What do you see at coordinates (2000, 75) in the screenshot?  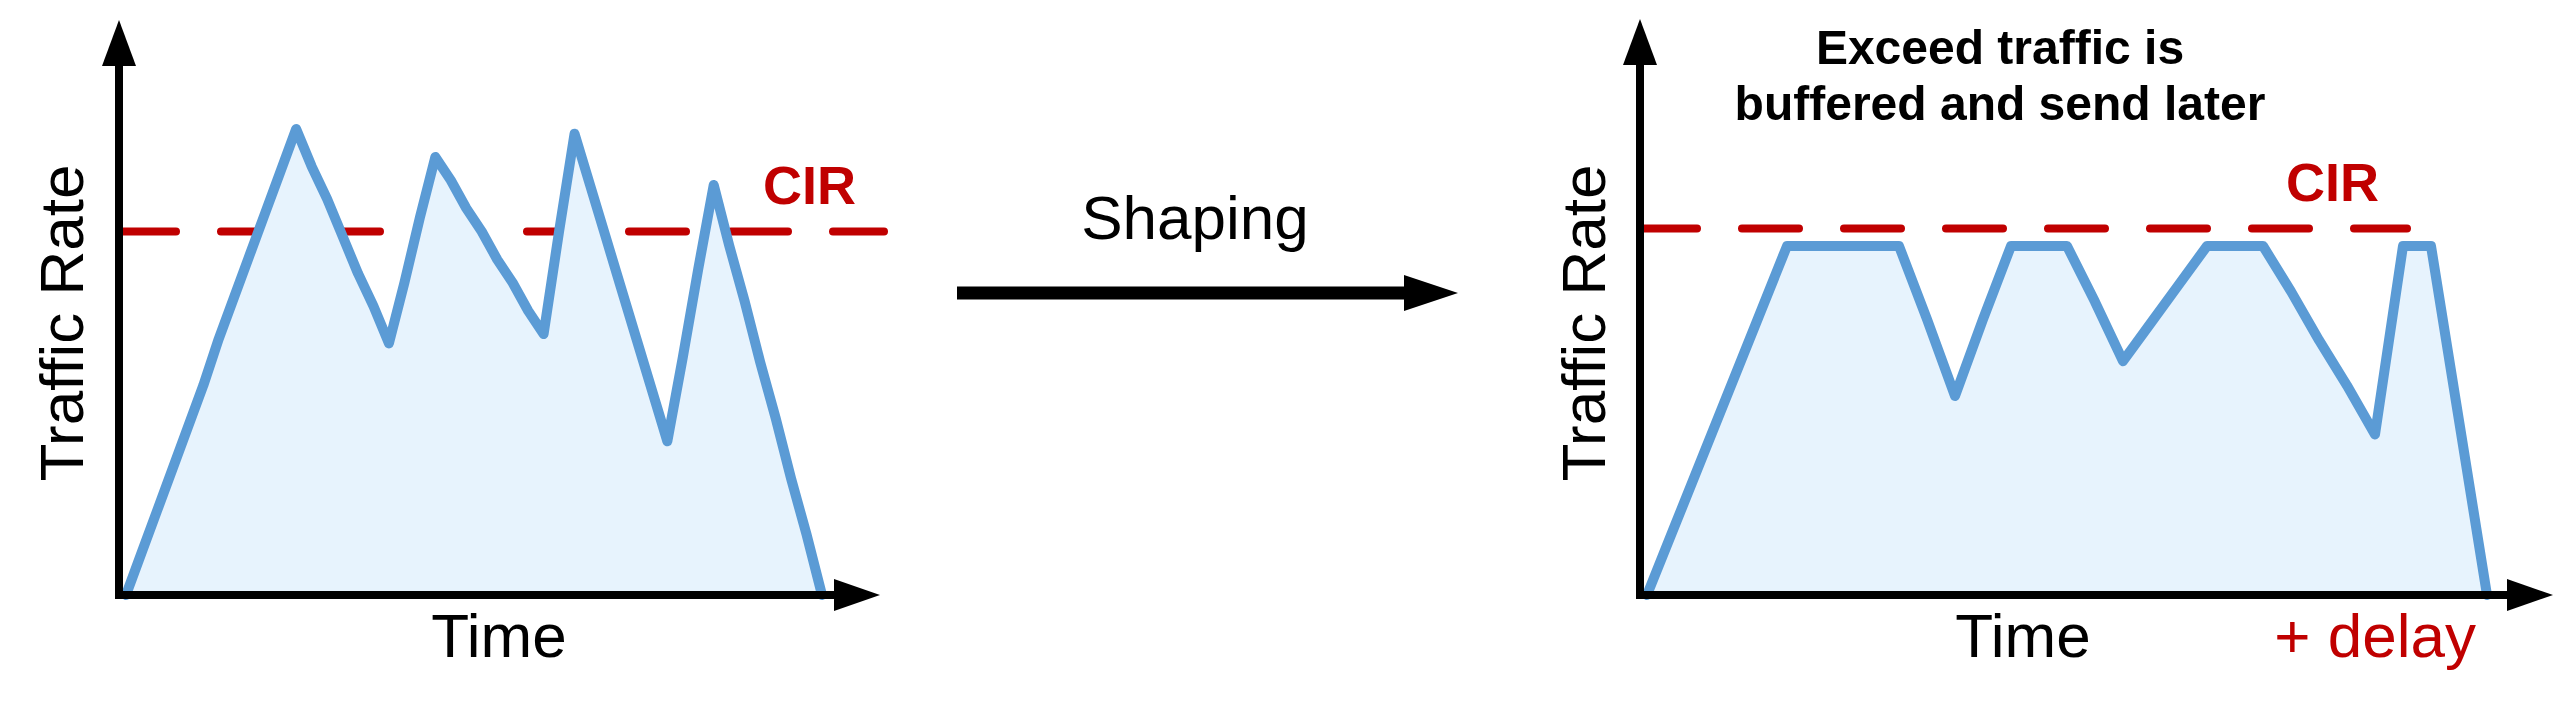 I see `chart-title: Exceed traffic is buffered and send later` at bounding box center [2000, 75].